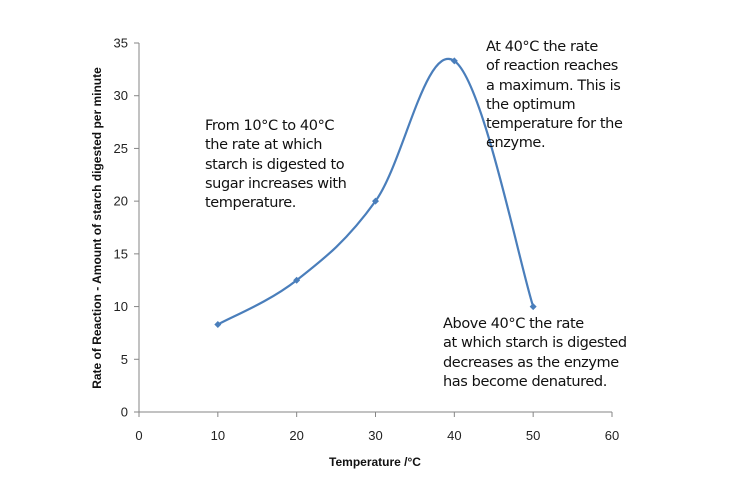 This screenshot has width=750, height=500. What do you see at coordinates (531, 104) in the screenshot?
I see `annotation-line: the optimum` at bounding box center [531, 104].